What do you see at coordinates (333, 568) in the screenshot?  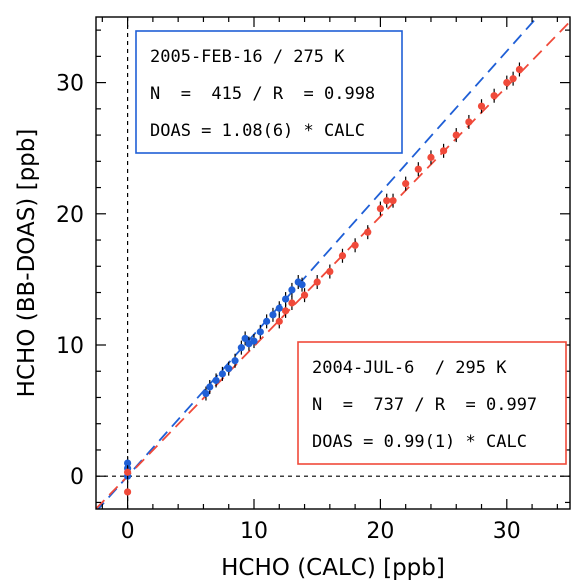 I see `x-axis-label: HCHO (CALC) [ppb]` at bounding box center [333, 568].